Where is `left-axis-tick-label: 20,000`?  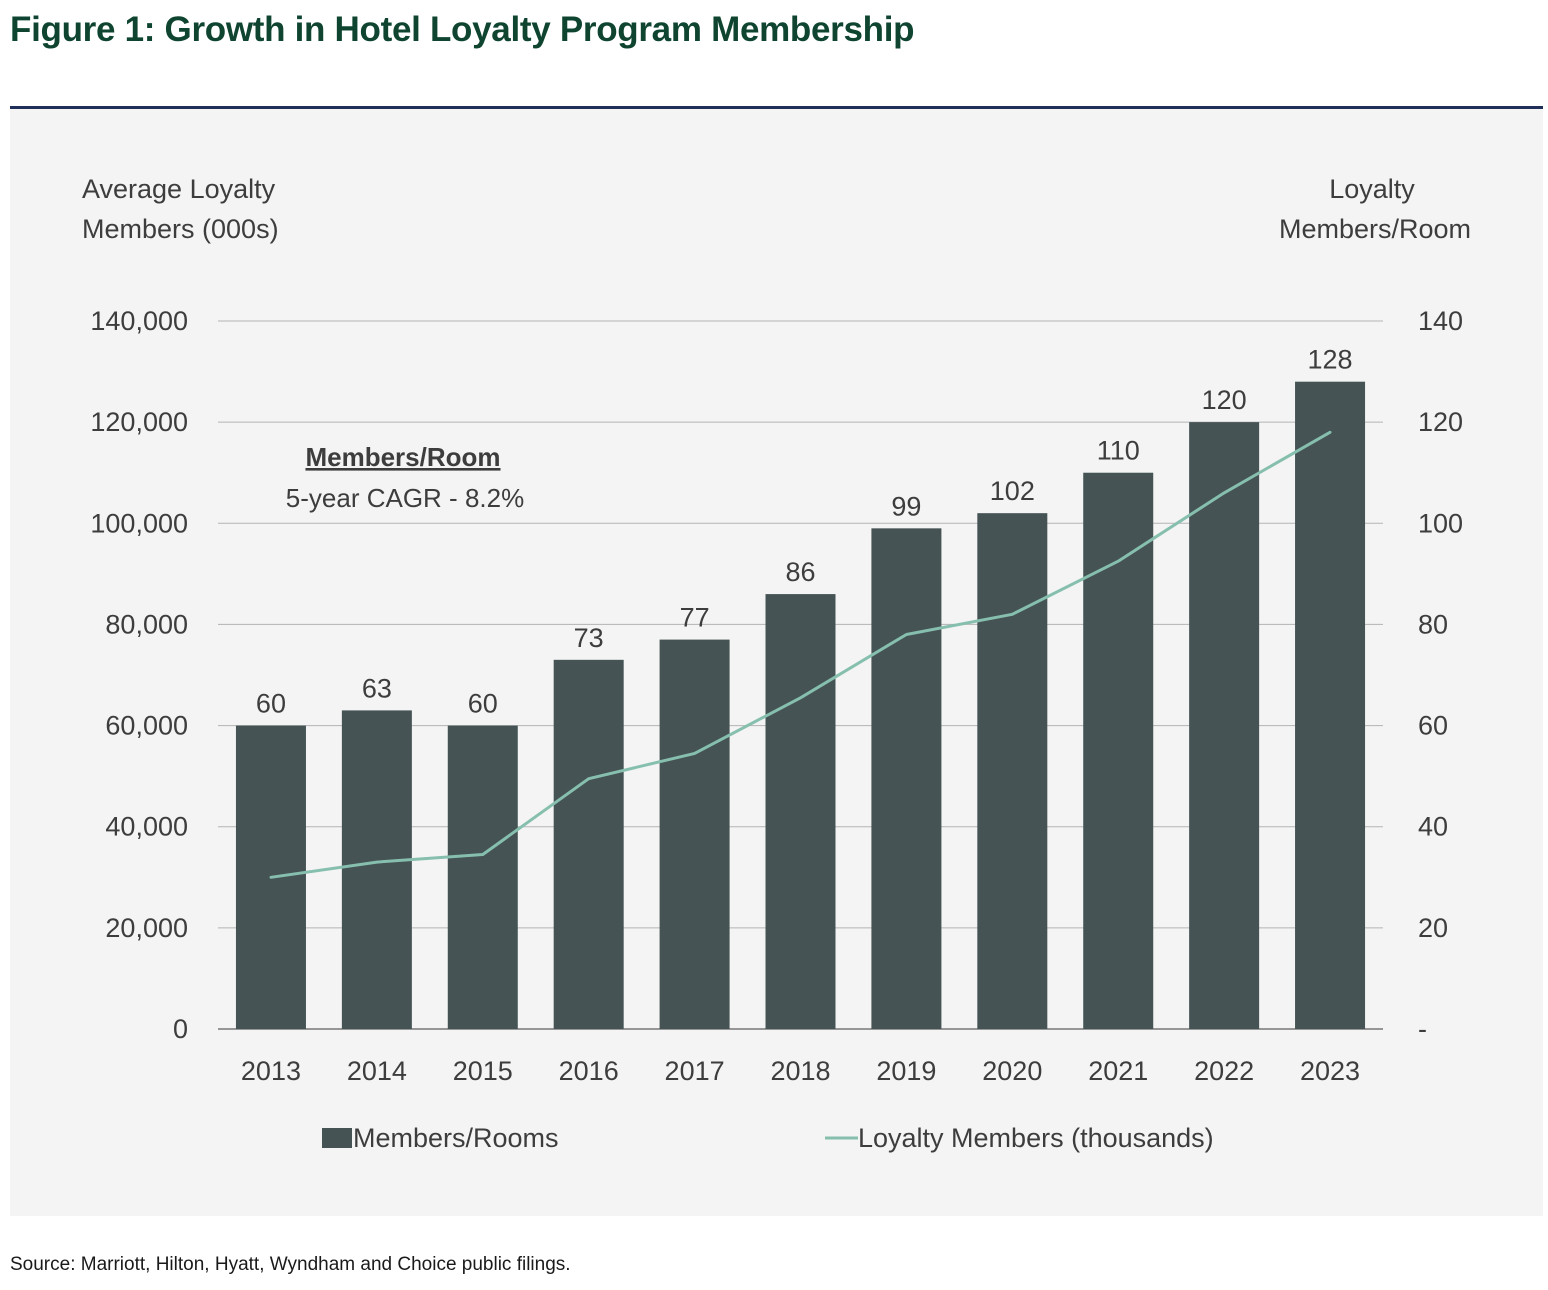
left-axis-tick-label: 20,000 is located at coordinates (146, 928).